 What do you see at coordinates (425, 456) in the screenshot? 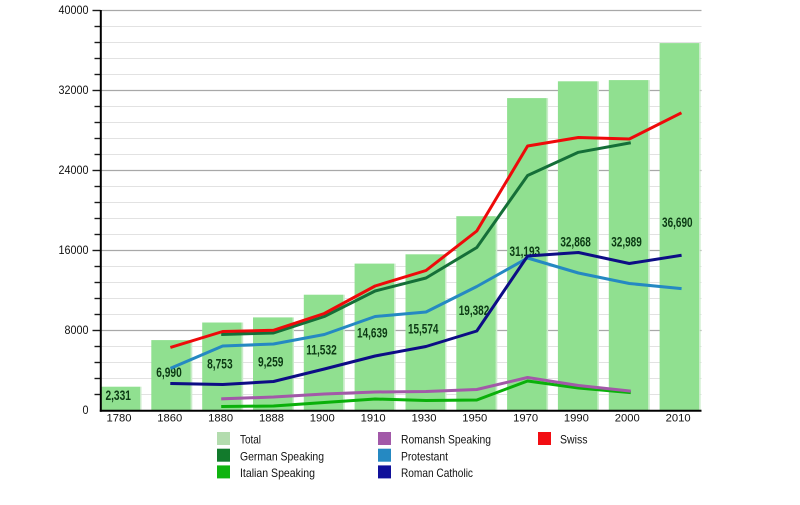
I see `svg-text: Protestant` at bounding box center [425, 456].